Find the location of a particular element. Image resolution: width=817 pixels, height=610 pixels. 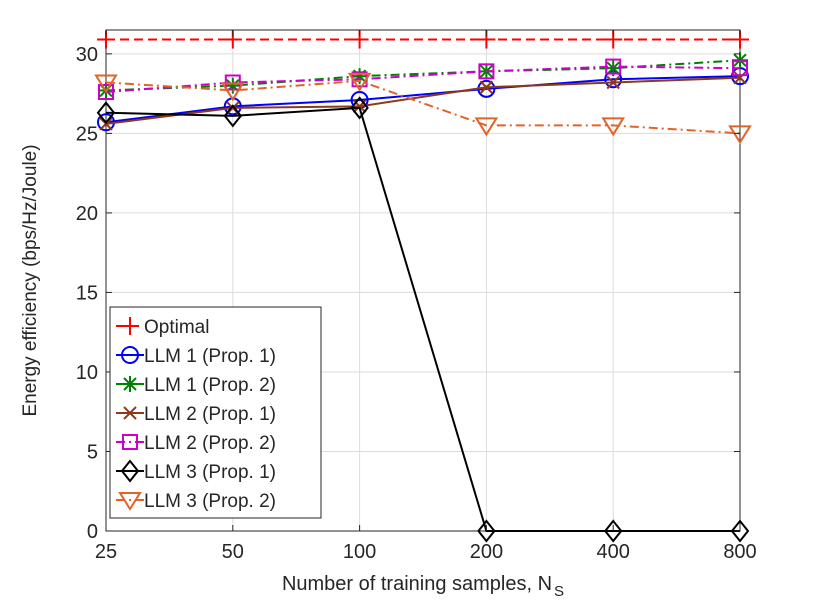

legend-label: LLM 1 (Prop. 2) is located at coordinates (210, 385).